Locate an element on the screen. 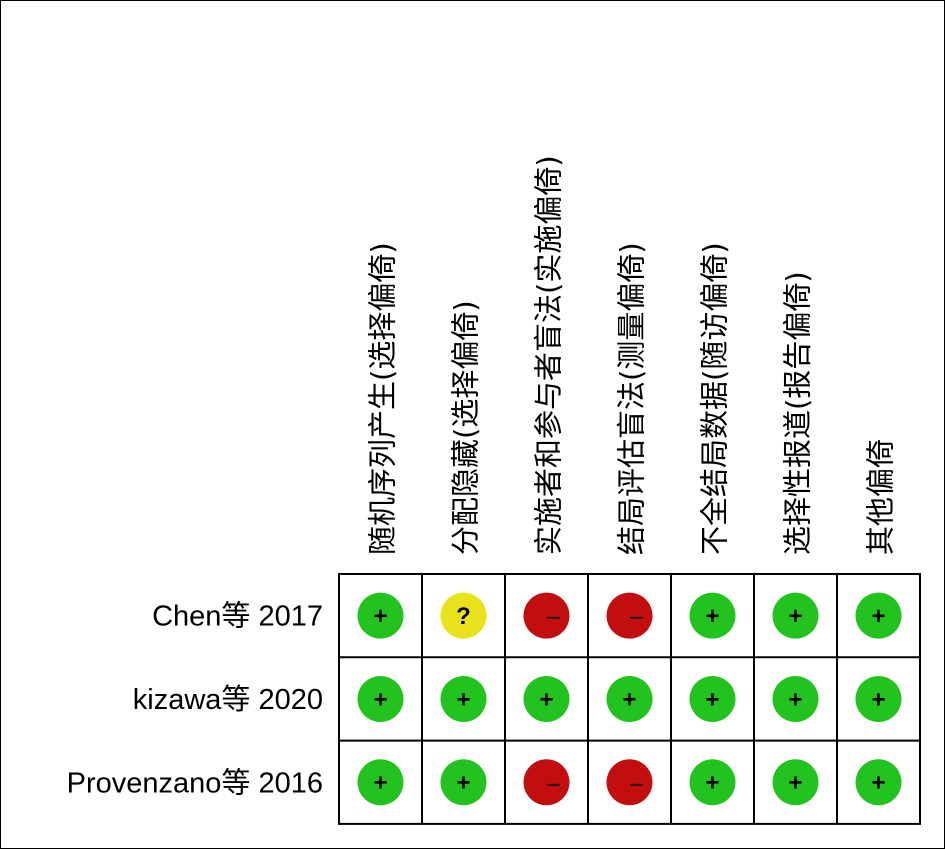 The image size is (945, 849). column-label: 实施者和参与者盲法(实施偏倚) is located at coordinates (549, 355).